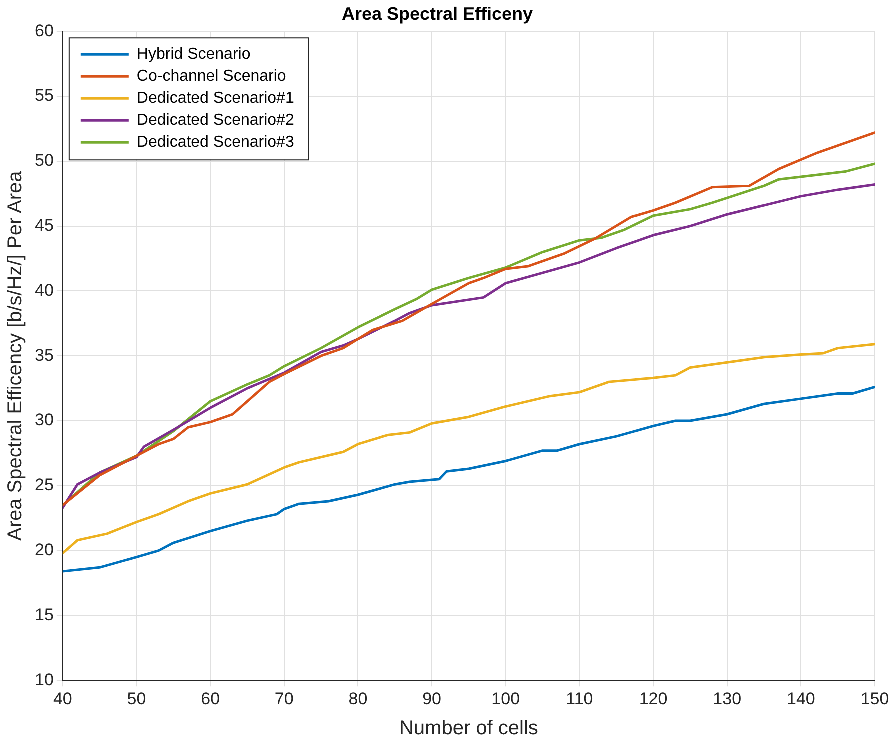 This screenshot has width=895, height=745. Describe the element at coordinates (580, 698) in the screenshot. I see `x-tick-label: 110` at that location.